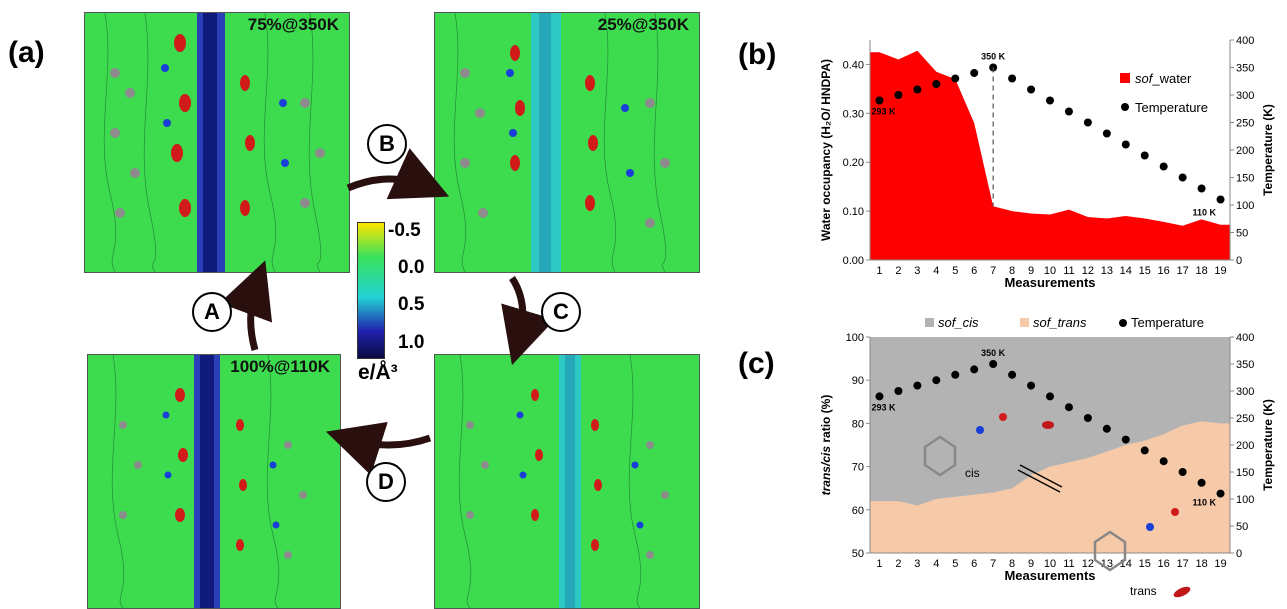  I want to click on colorbar-tick: 0.0, so click(411, 267).